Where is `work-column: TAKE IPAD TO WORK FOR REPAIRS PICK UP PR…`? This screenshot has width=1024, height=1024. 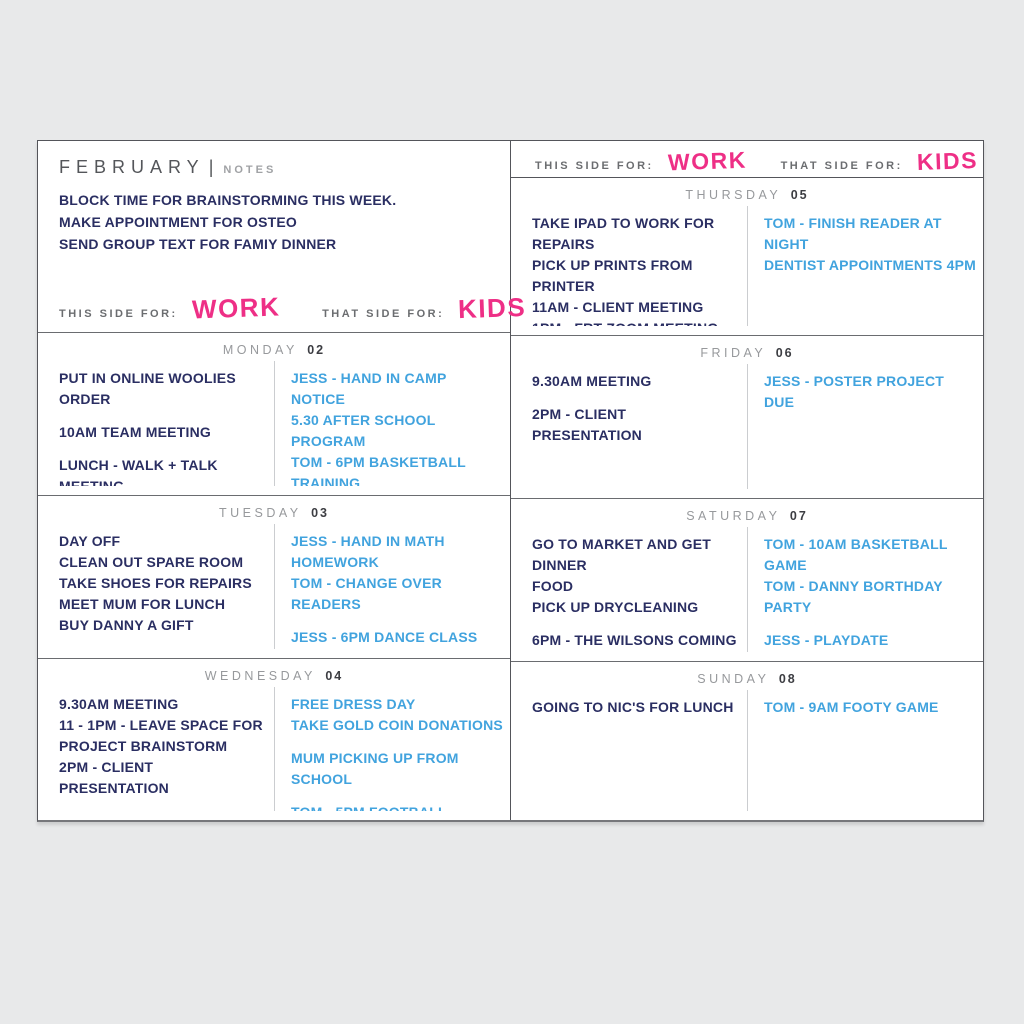
work-column: TAKE IPAD TO WORK FOR REPAIRS PICK UP PR… is located at coordinates (629, 266).